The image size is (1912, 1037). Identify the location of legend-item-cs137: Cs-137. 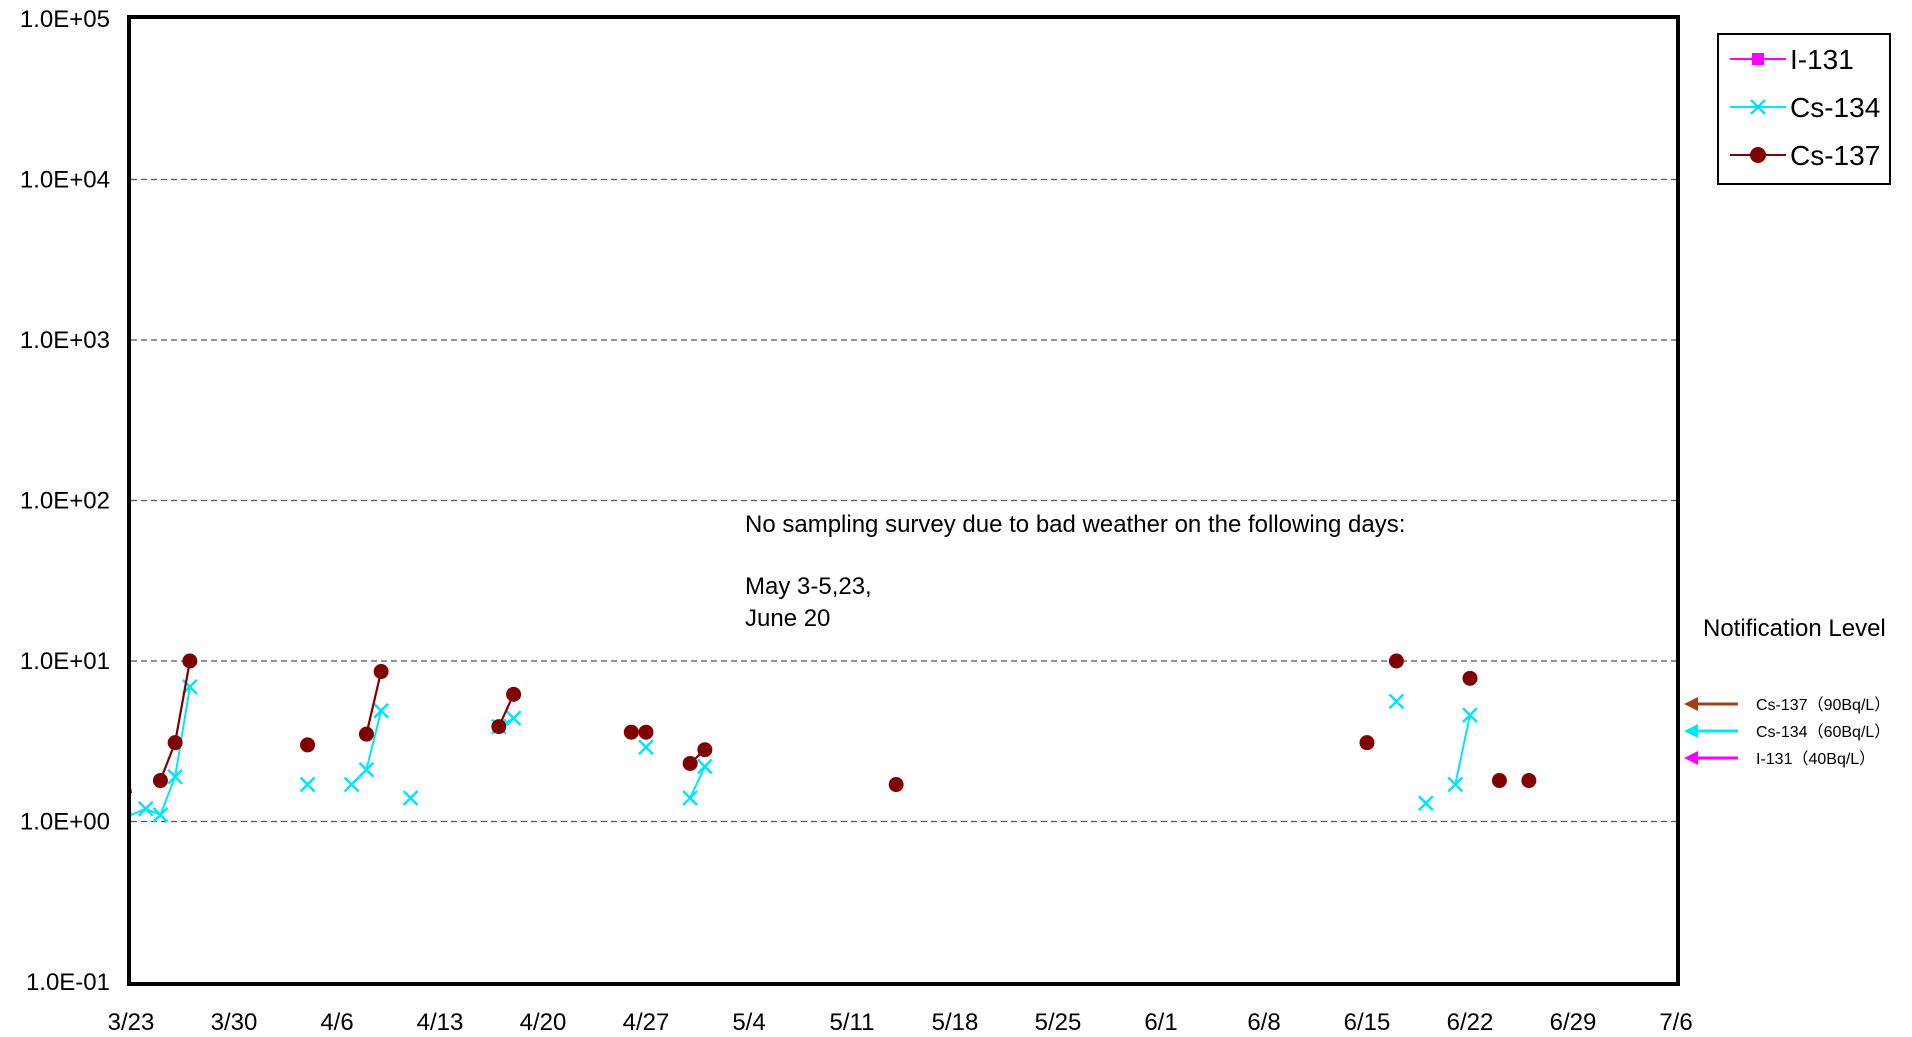
(1805, 155).